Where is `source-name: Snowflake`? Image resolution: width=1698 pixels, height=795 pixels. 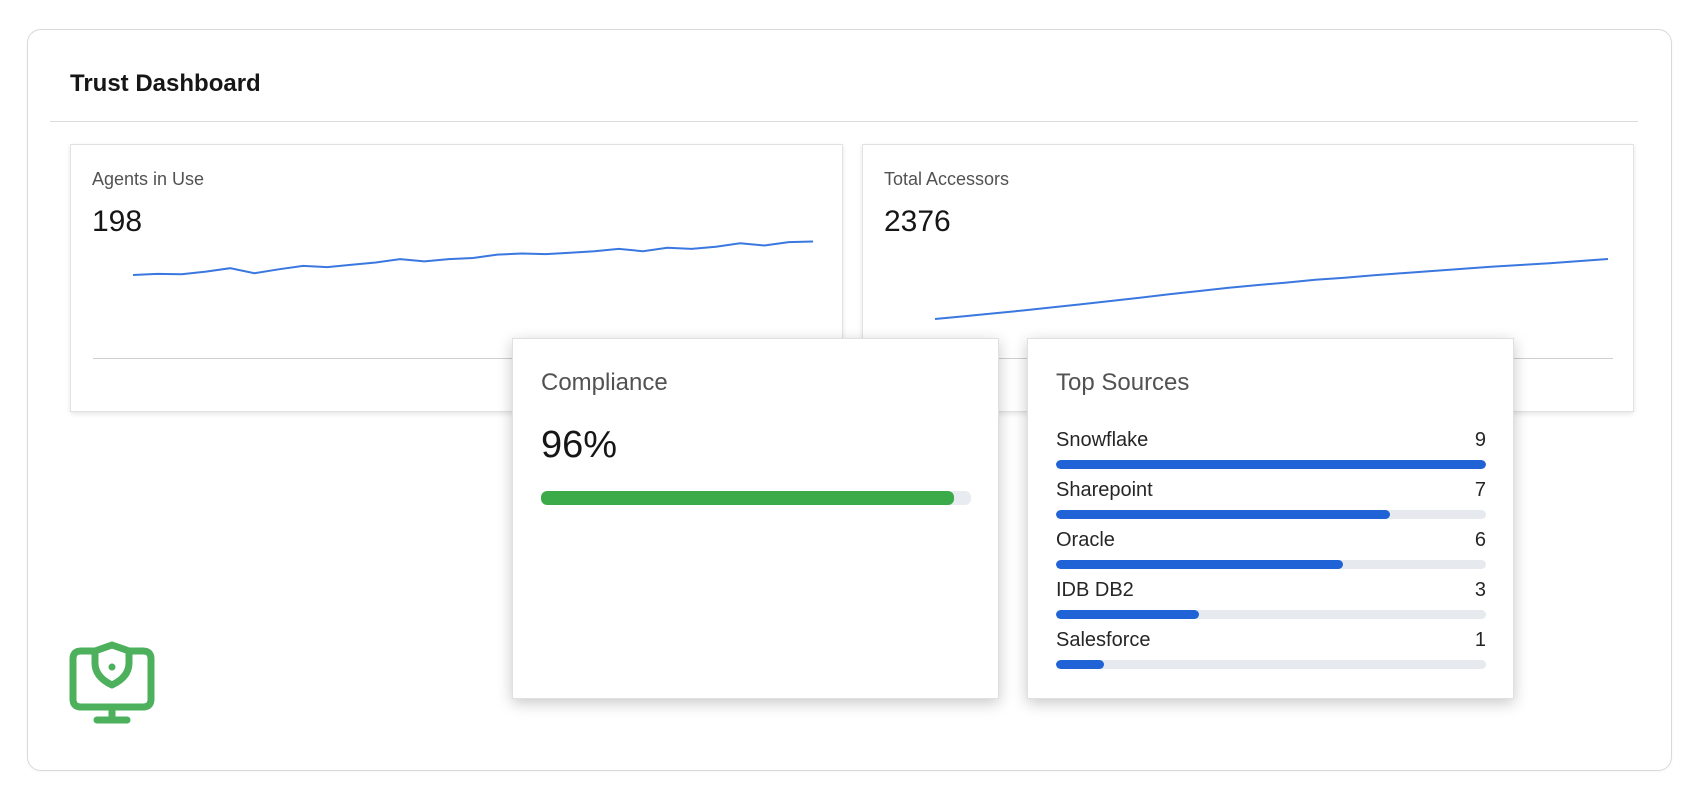 source-name: Snowflake is located at coordinates (1102, 440).